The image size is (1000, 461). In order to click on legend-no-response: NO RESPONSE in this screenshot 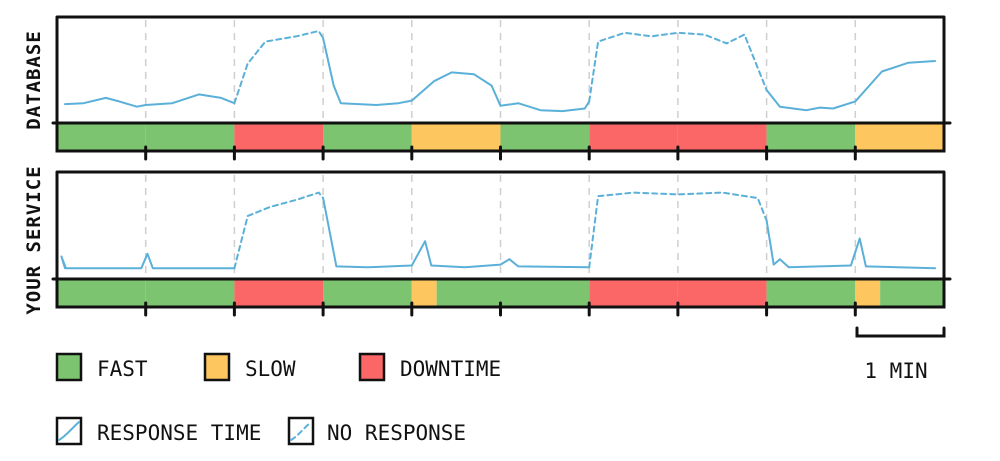, I will do `click(396, 433)`.